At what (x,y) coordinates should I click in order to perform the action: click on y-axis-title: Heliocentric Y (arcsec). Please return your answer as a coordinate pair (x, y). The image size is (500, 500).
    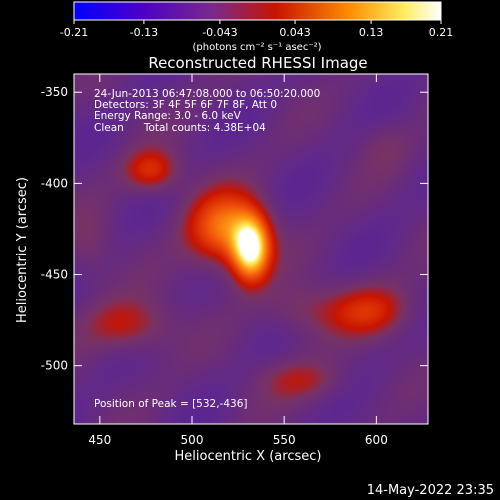
    Looking at the image, I should click on (22, 250).